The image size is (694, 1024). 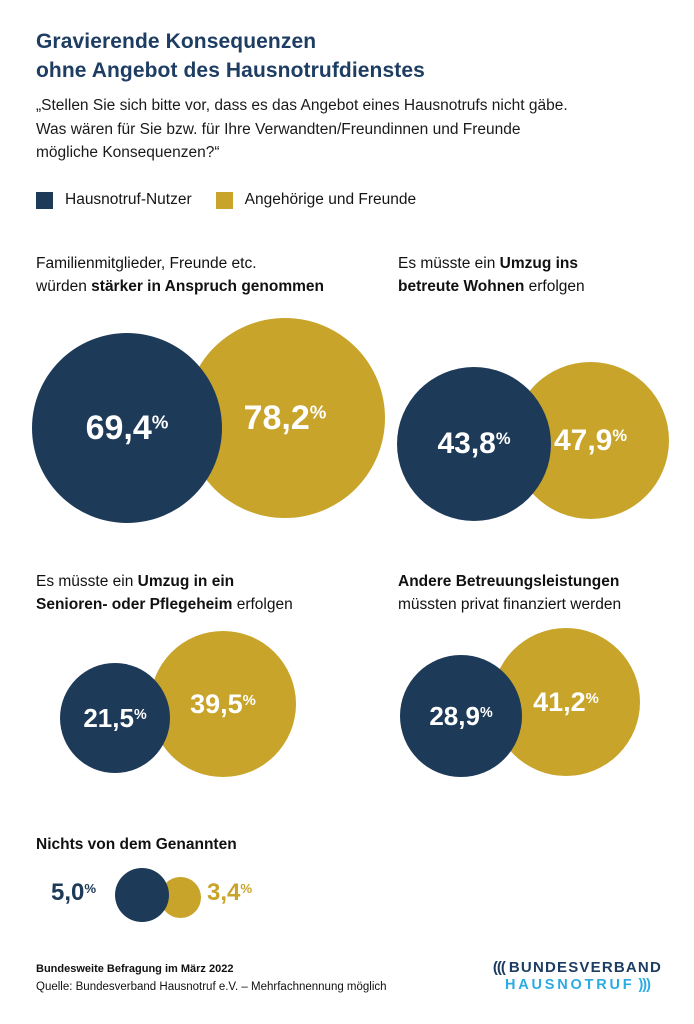 What do you see at coordinates (146, 263) in the screenshot?
I see `chart-1-label-seg0: Familienmitglieder, Freunde etc.` at bounding box center [146, 263].